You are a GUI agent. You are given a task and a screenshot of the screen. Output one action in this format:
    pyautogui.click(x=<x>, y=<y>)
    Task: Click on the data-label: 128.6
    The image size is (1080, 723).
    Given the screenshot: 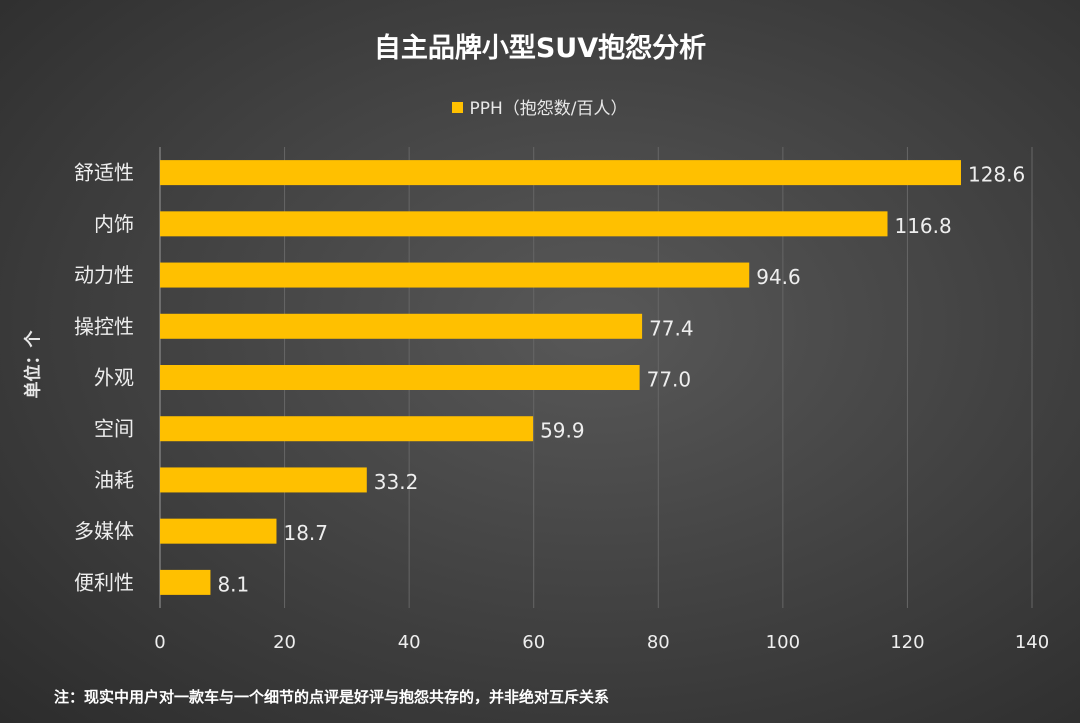 What is the action you would take?
    pyautogui.click(x=996, y=175)
    